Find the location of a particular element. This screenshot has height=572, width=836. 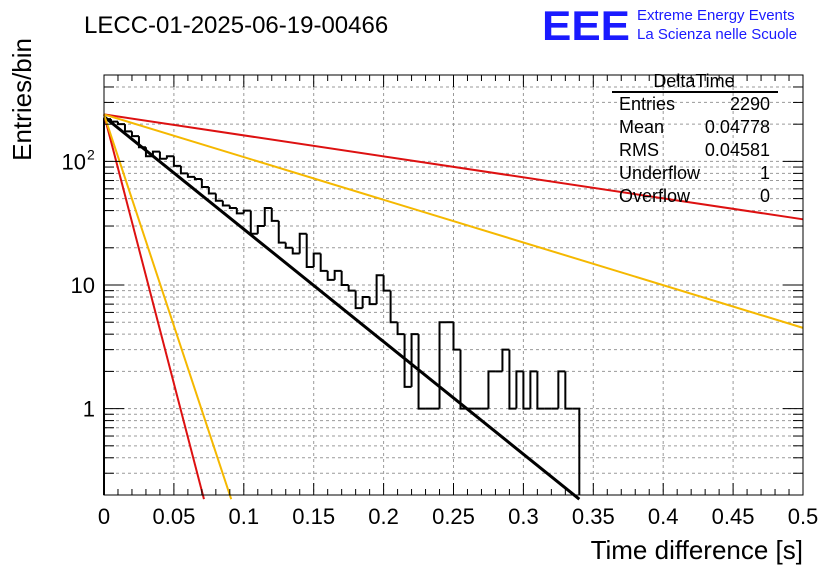

stats-value: 0 is located at coordinates (765, 196).